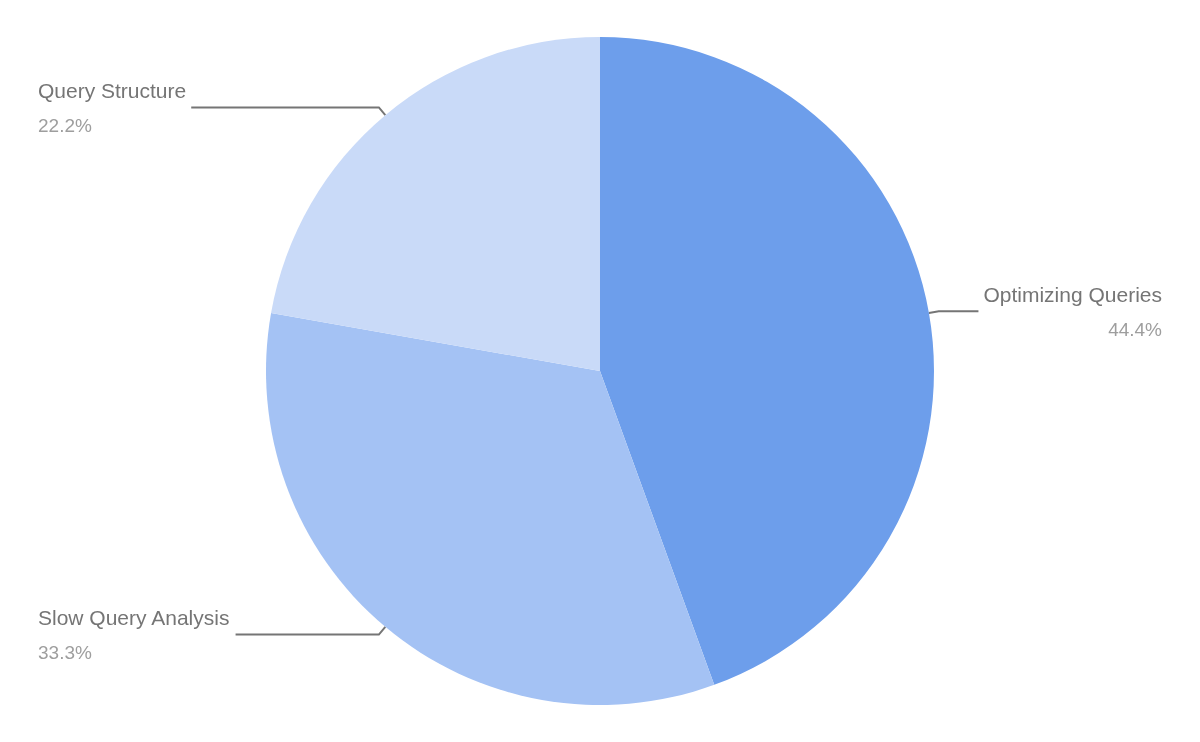  What do you see at coordinates (65, 653) in the screenshot?
I see `data-label: 33.3%` at bounding box center [65, 653].